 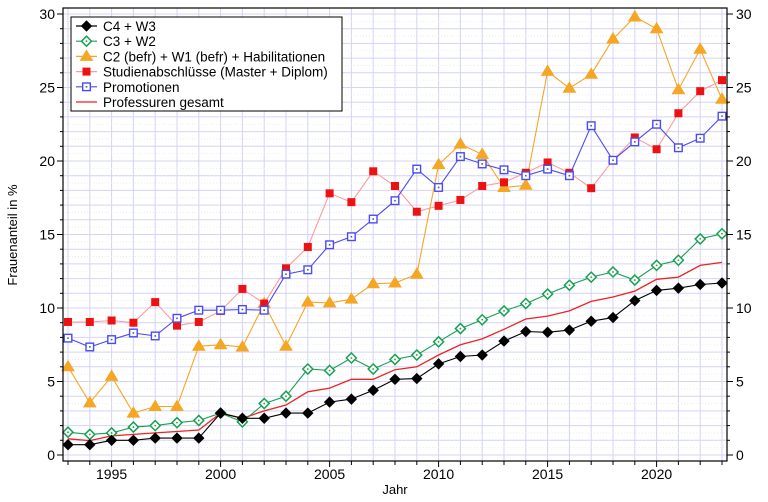 I want to click on legend-label: C4 + W3, so click(x=129, y=26).